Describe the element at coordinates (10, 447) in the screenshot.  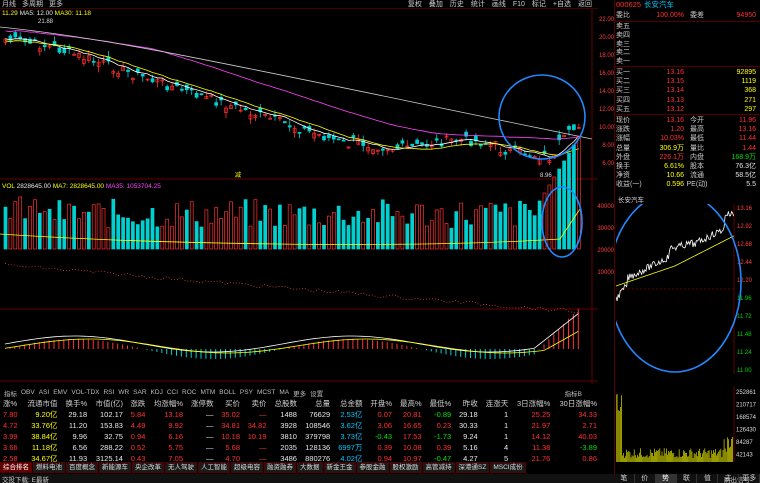
I see `table-cell: 3.66` at that location.